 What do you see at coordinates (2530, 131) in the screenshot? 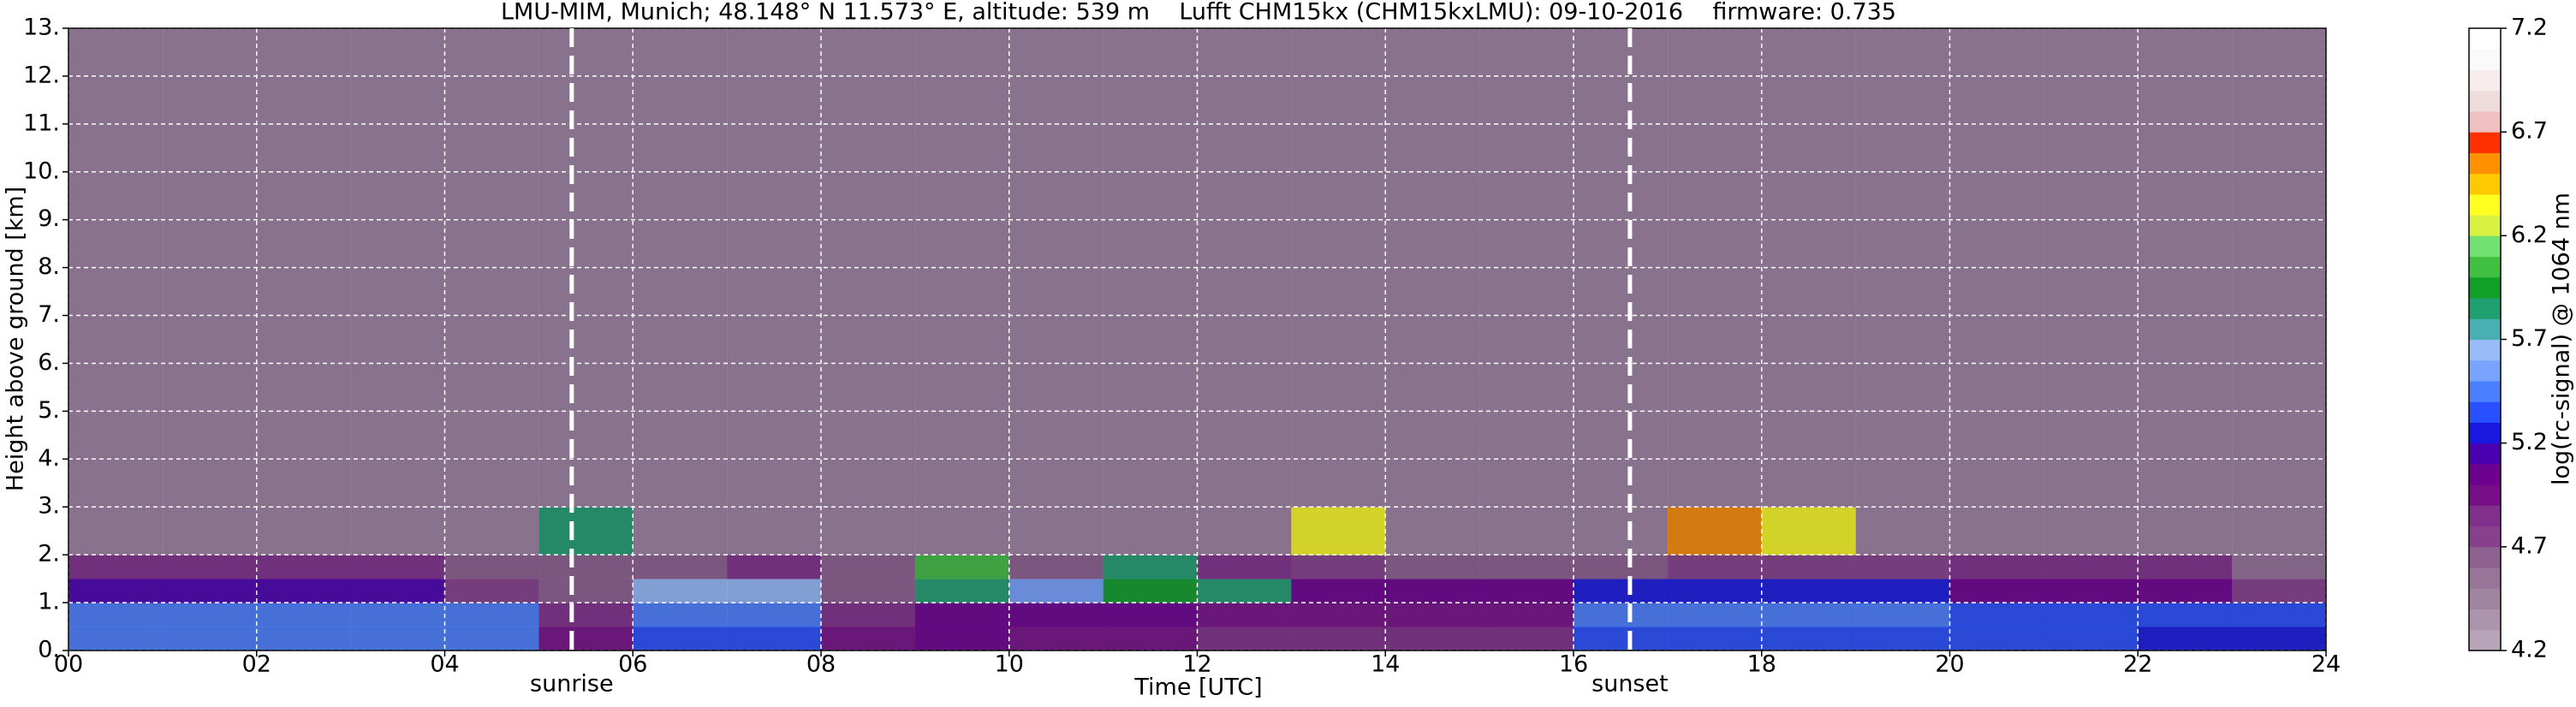
I see `colorbar-tick-label: 6.7` at bounding box center [2530, 131].